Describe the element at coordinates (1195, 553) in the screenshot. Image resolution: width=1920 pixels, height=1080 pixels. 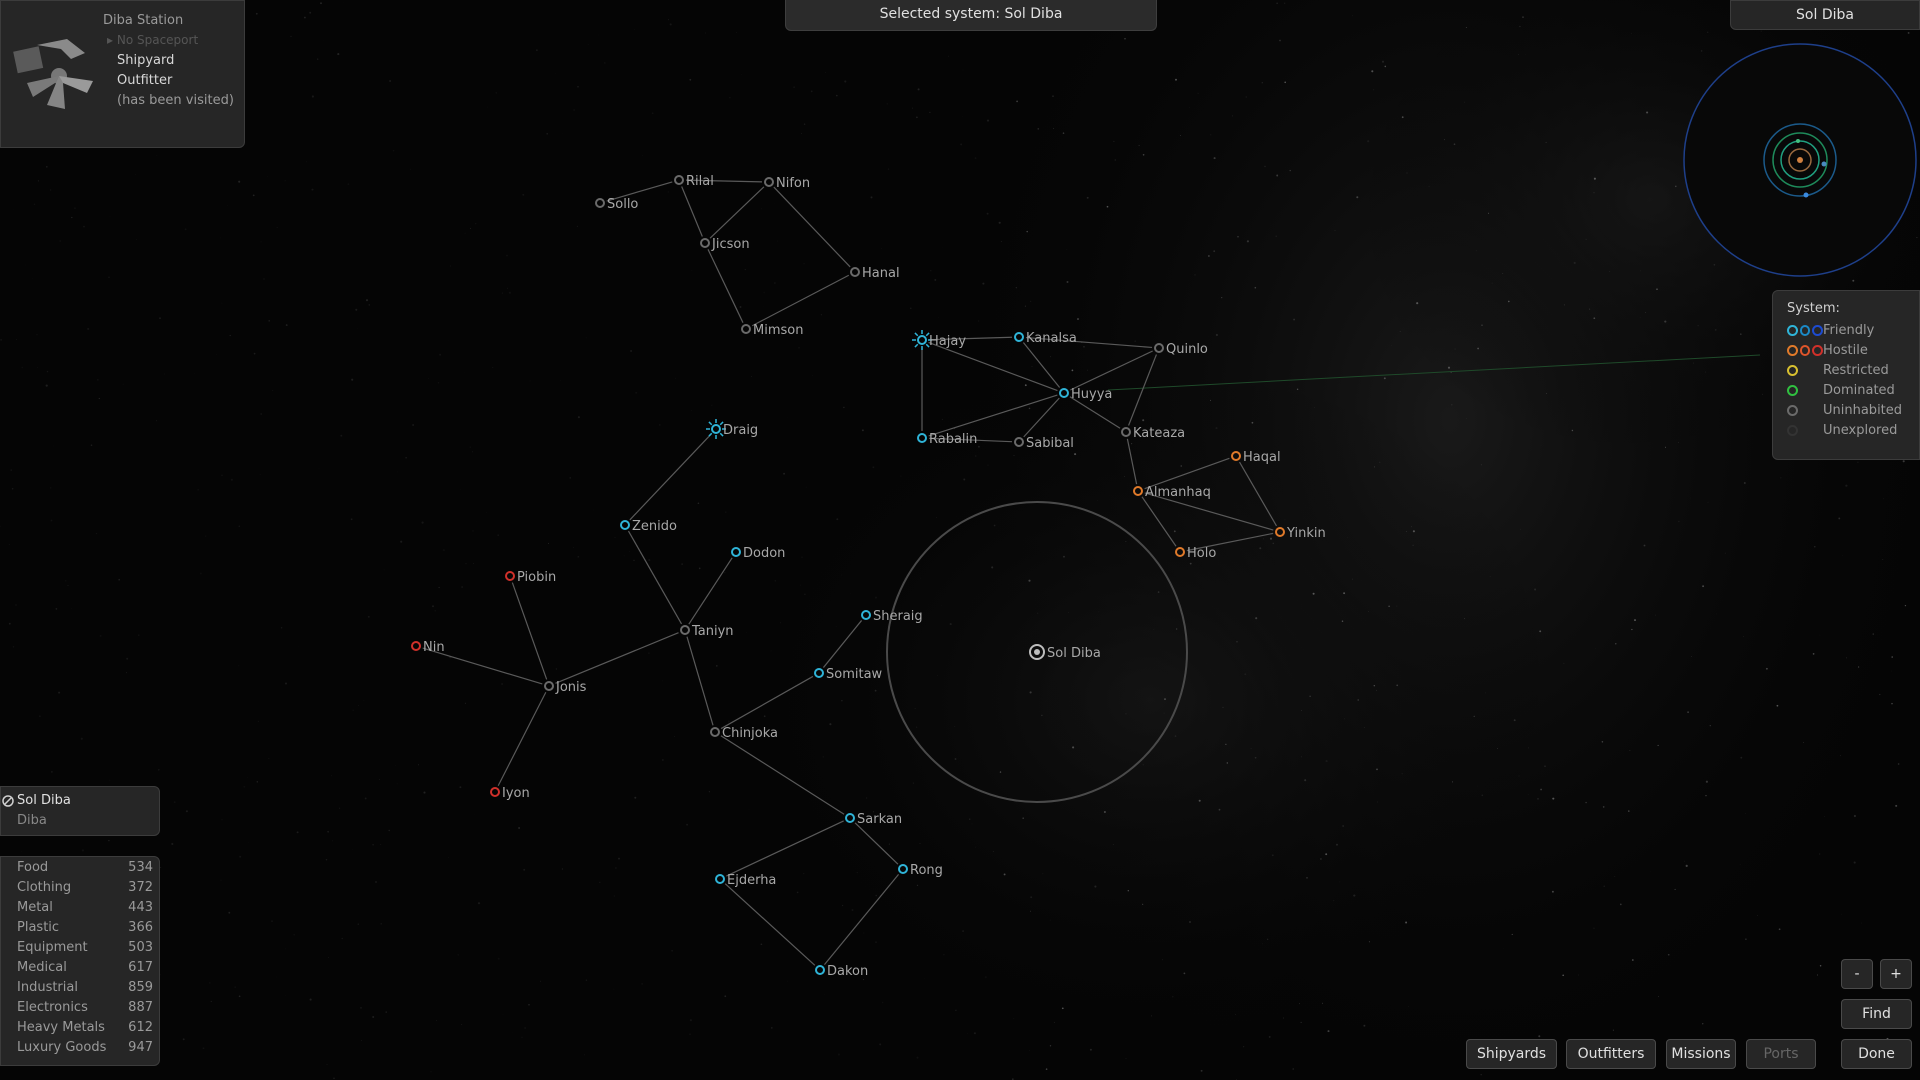
I see `system-holo: Holo` at that location.